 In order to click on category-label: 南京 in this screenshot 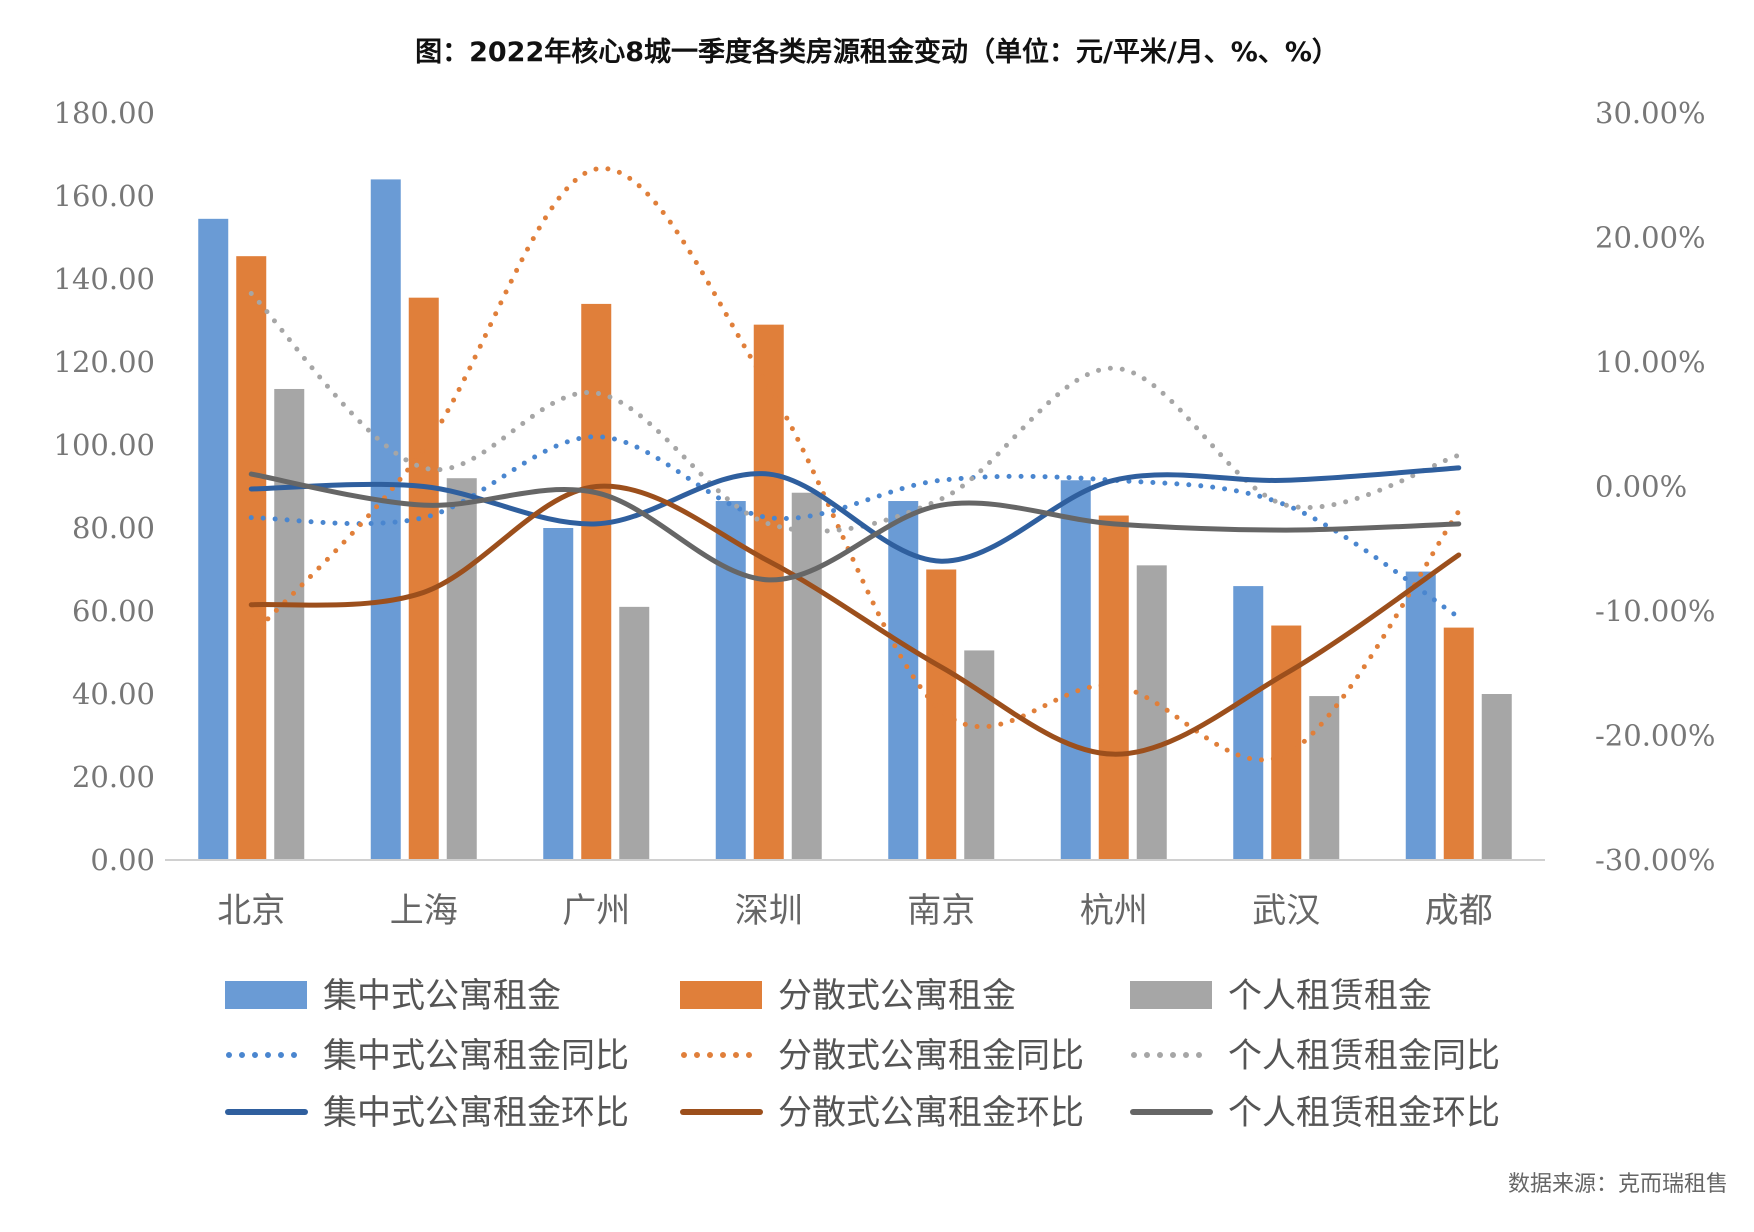, I will do `click(941, 911)`.